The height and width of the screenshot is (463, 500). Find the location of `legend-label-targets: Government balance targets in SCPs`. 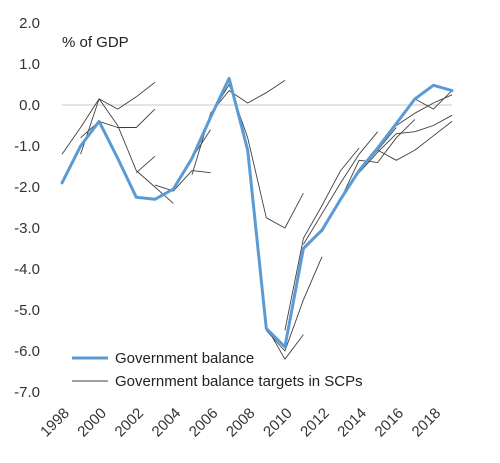

legend-label-targets: Government balance targets in SCPs is located at coordinates (239, 381).